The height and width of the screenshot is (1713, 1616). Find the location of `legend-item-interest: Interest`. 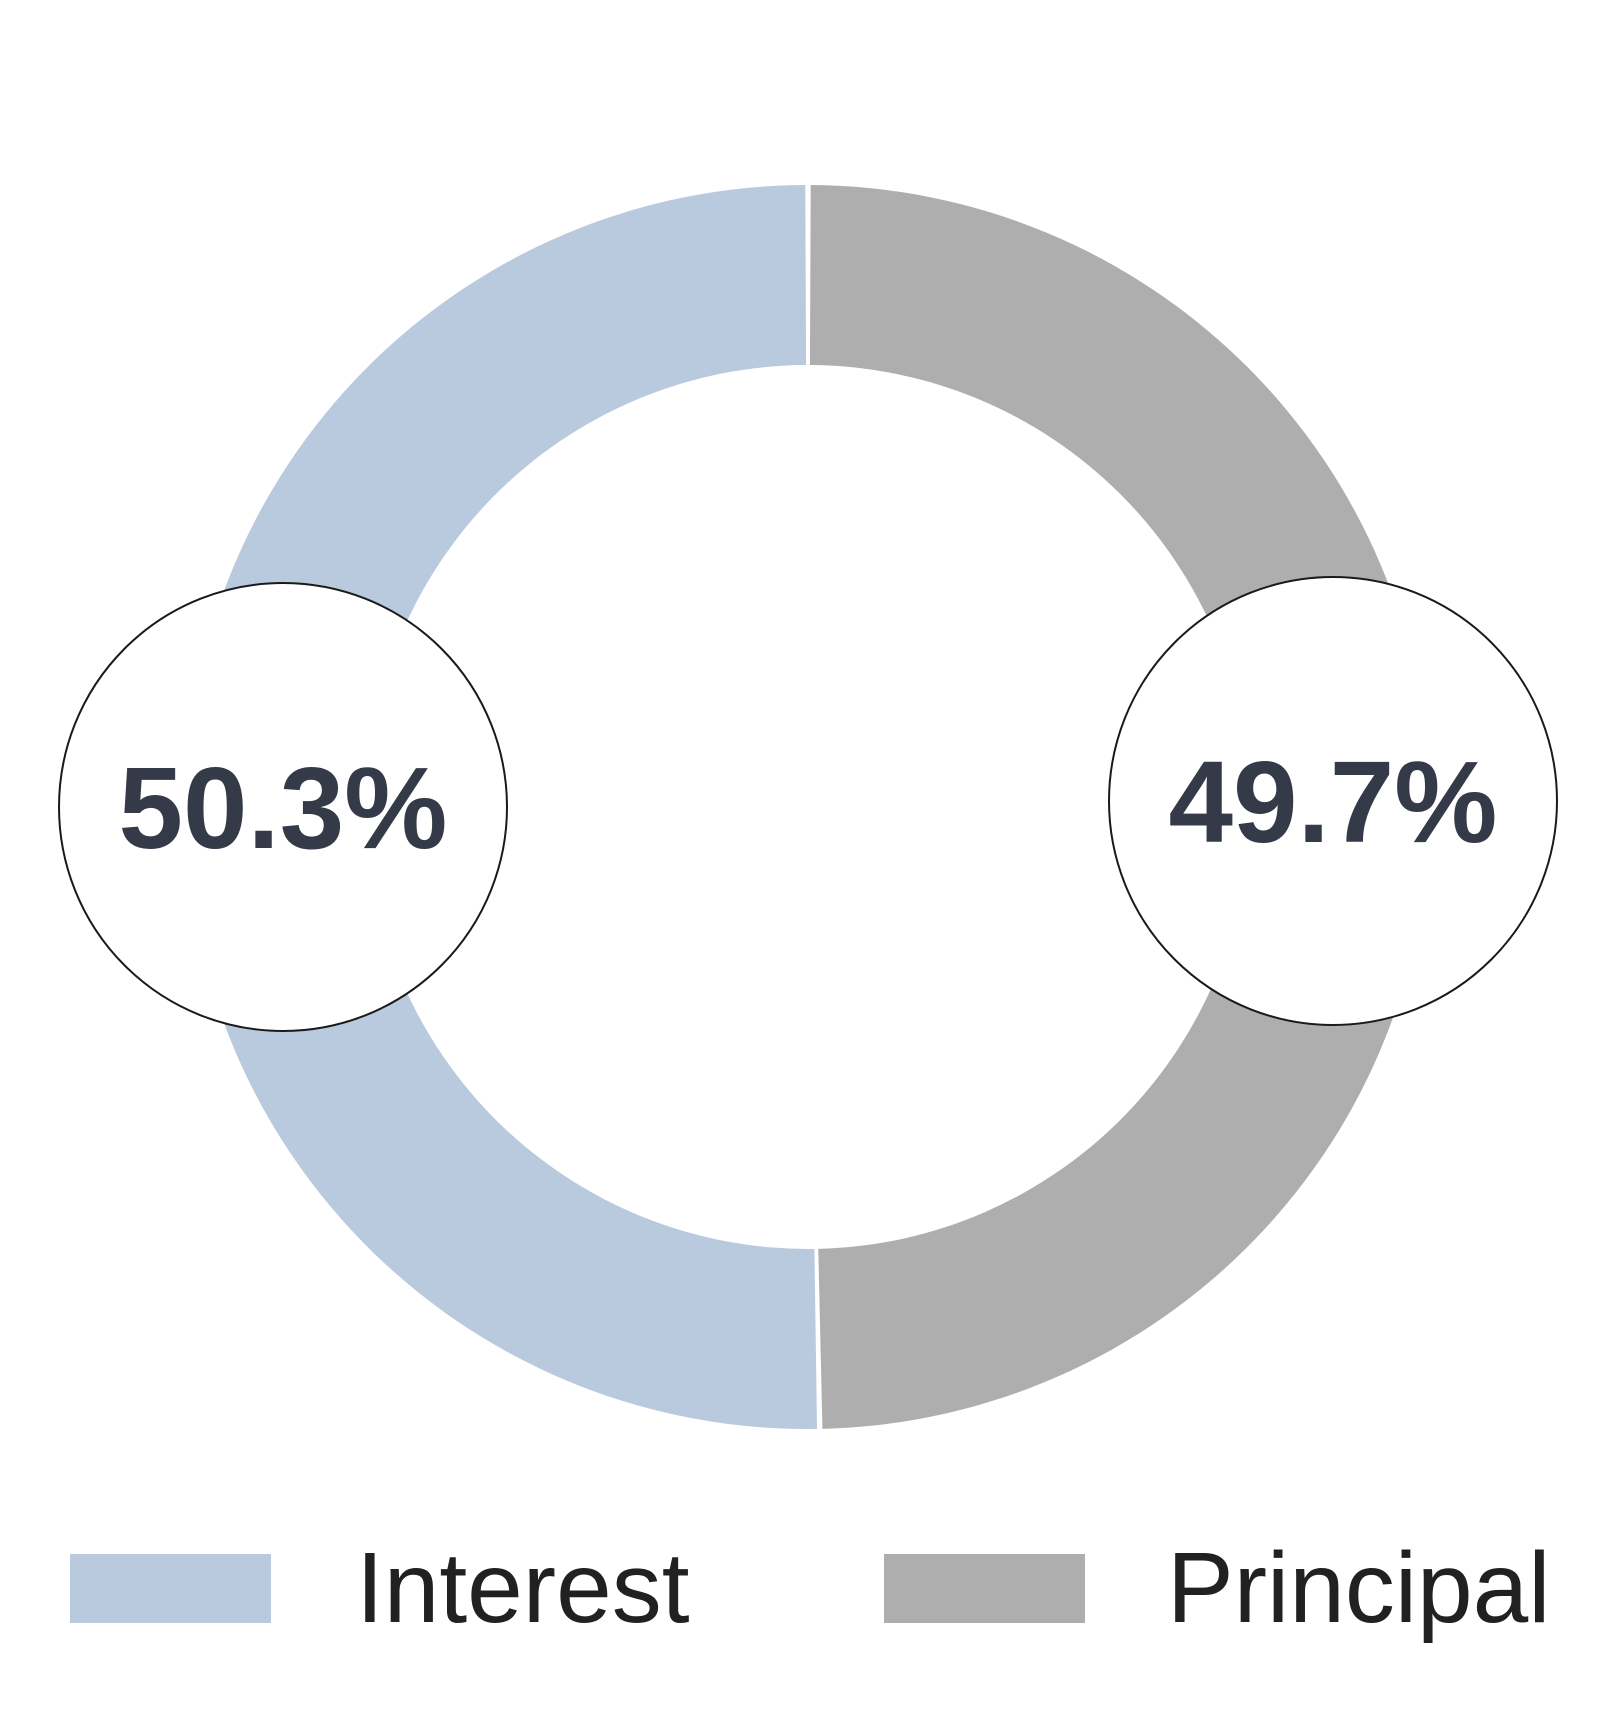

legend-item-interest: Interest is located at coordinates (380, 1588).